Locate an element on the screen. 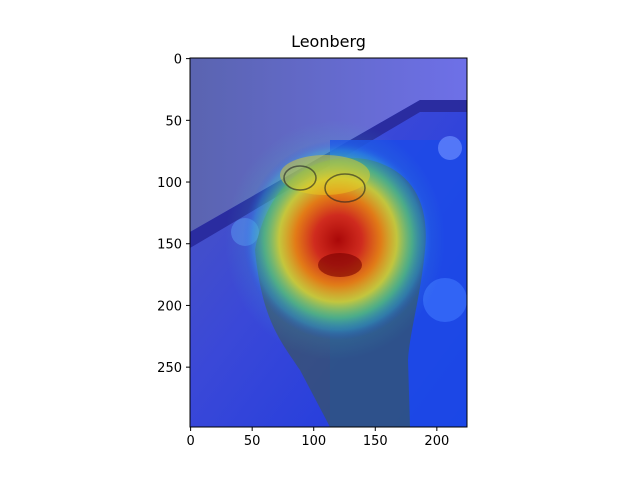 The image size is (640, 480). x-tick-label: 0 is located at coordinates (190, 441).